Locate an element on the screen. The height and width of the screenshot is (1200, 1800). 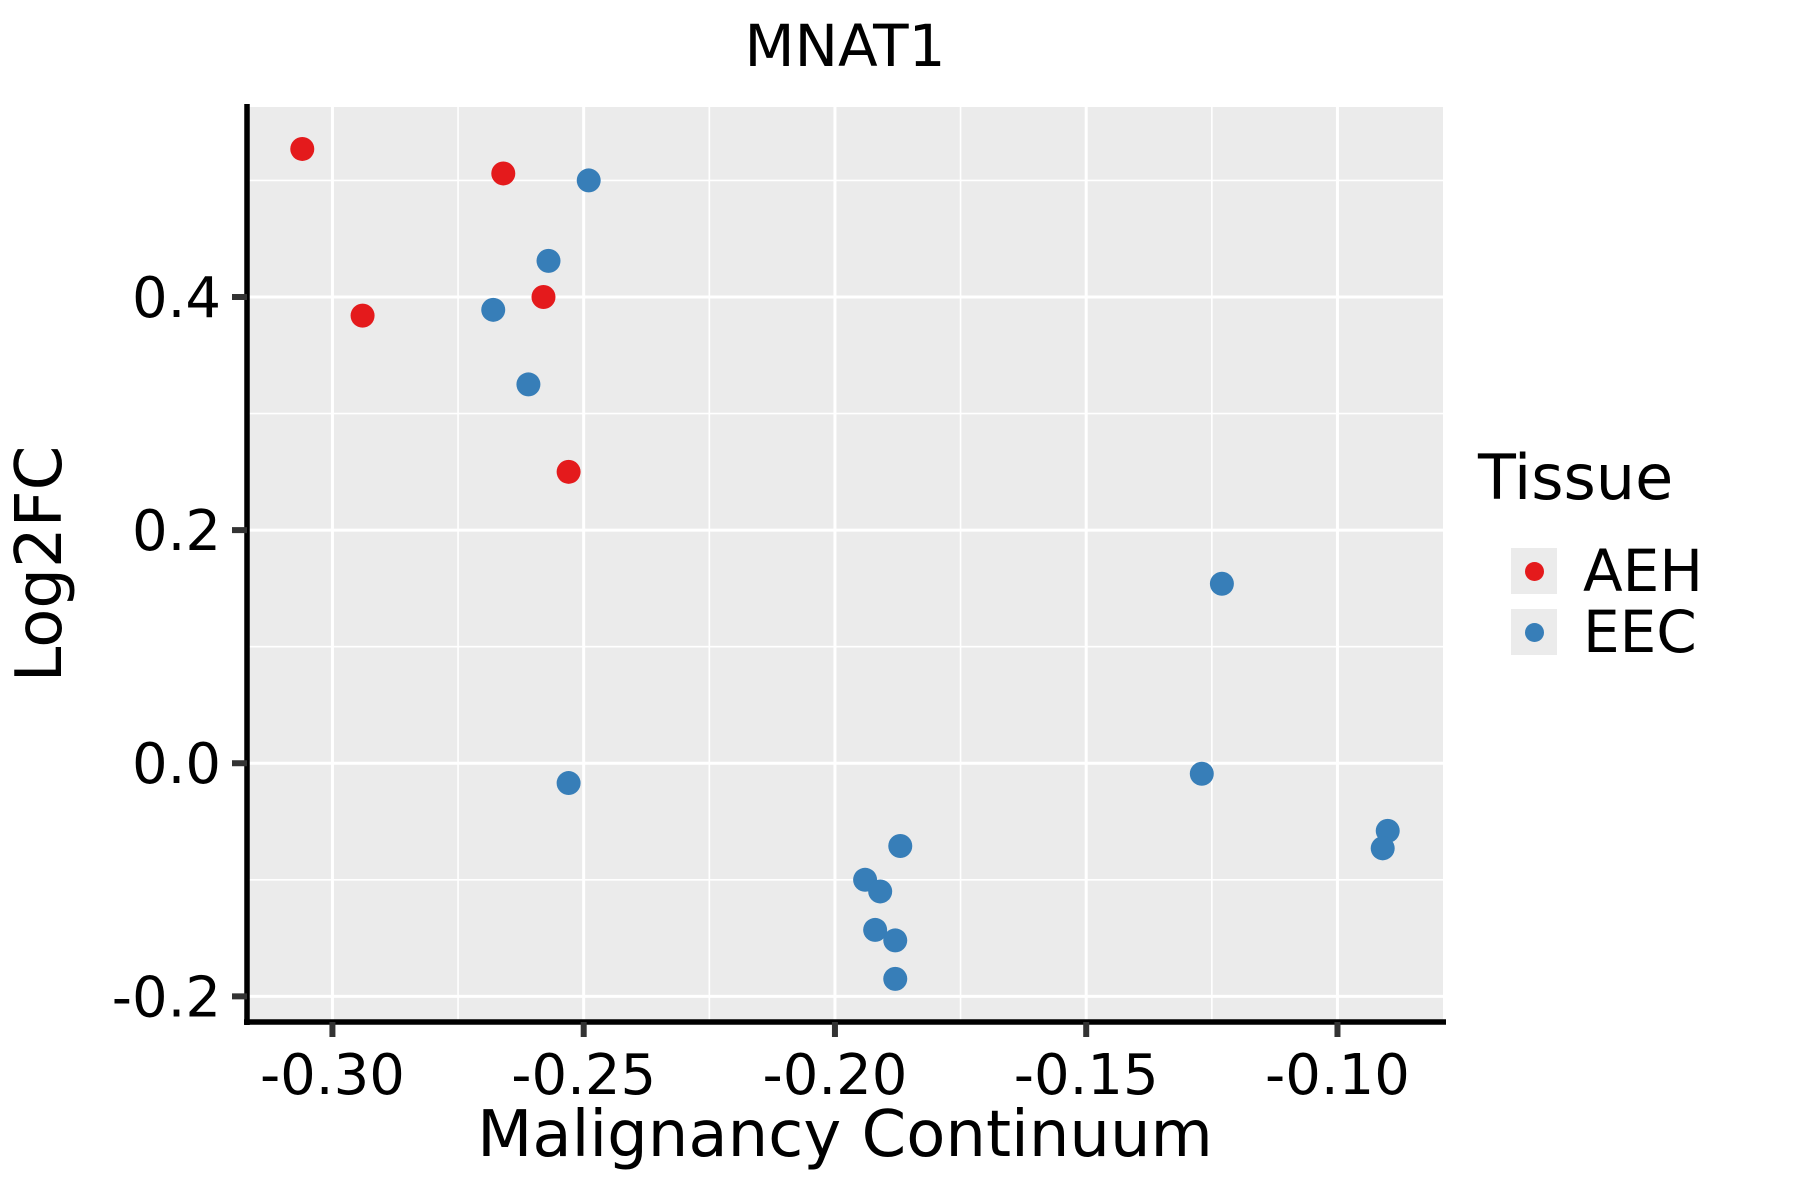
legend: Tissue AEH EEC is located at coordinates (1638, 555).